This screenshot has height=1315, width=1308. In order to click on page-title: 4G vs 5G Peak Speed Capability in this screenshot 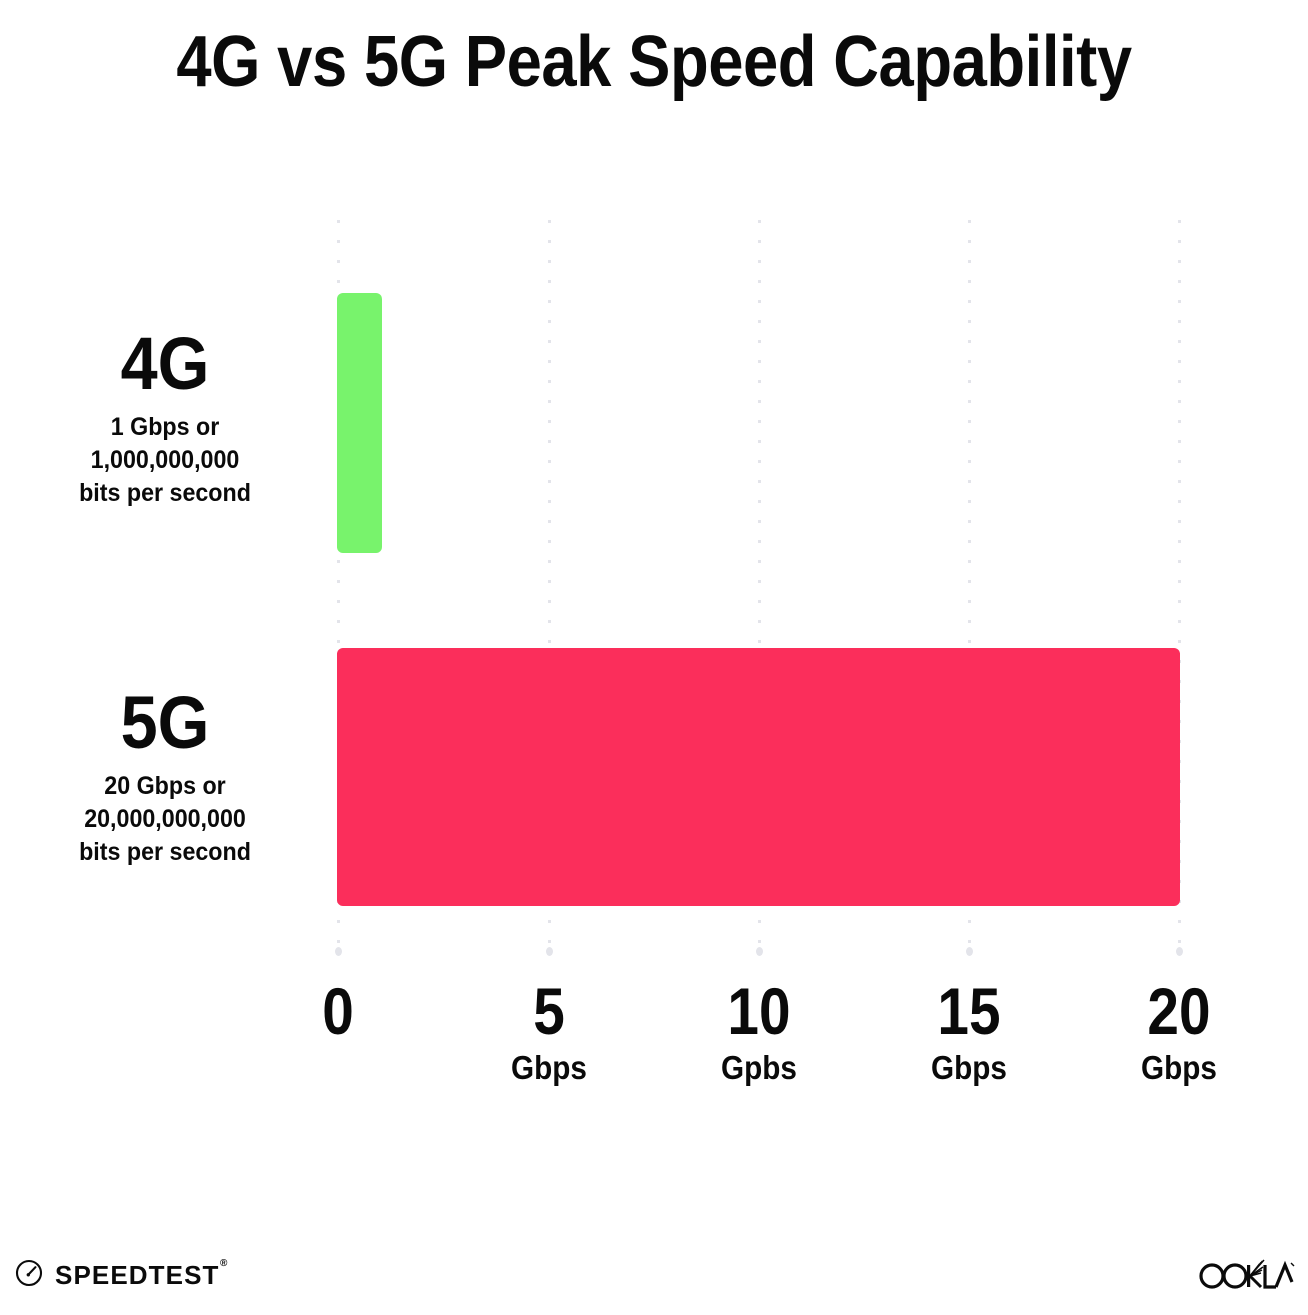, I will do `click(654, 62)`.